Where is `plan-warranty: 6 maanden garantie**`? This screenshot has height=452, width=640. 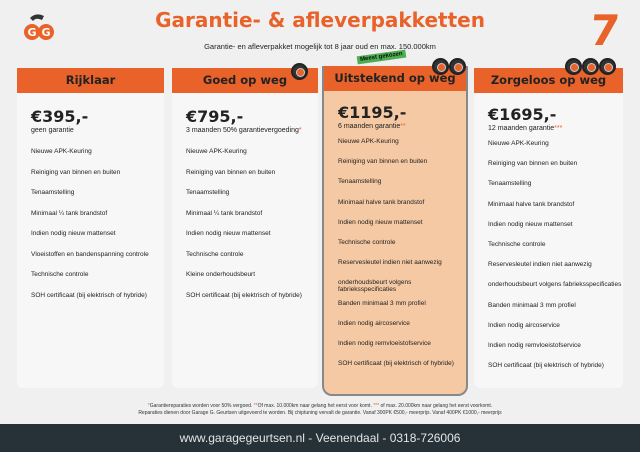
plan-warranty: 6 maanden garantie** is located at coordinates (372, 126).